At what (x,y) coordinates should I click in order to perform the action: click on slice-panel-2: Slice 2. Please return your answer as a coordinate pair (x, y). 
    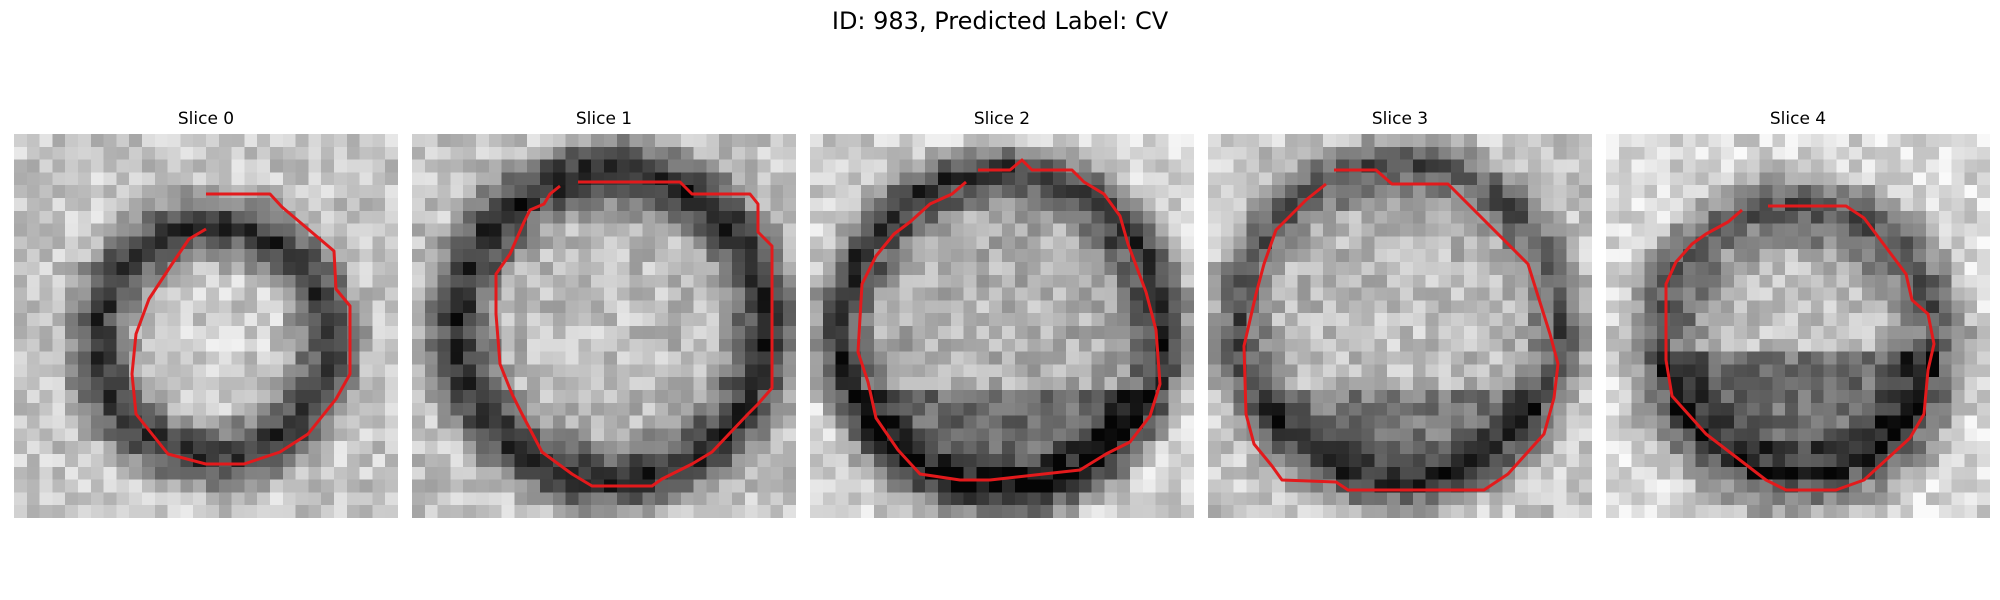
    Looking at the image, I should click on (1002, 313).